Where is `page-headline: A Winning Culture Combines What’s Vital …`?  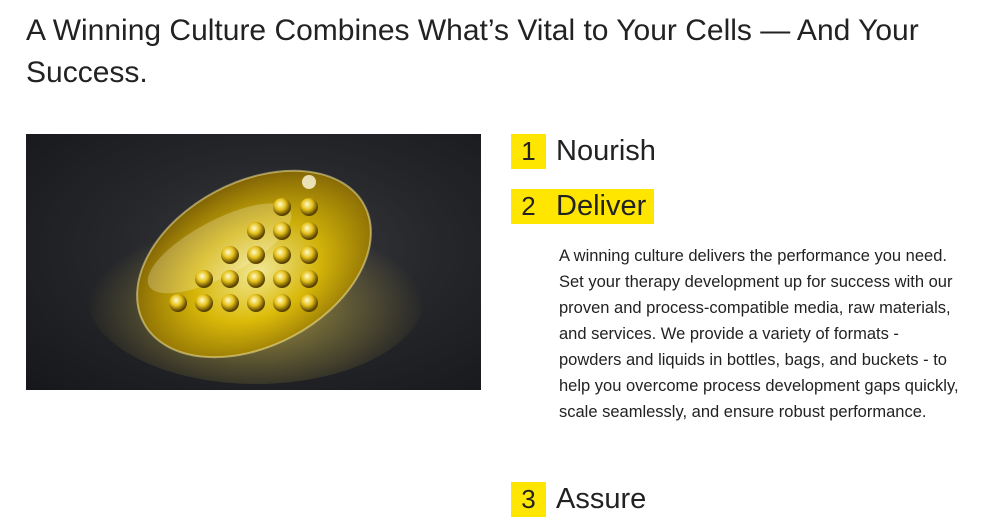 page-headline: A Winning Culture Combines What’s Vital … is located at coordinates (472, 51).